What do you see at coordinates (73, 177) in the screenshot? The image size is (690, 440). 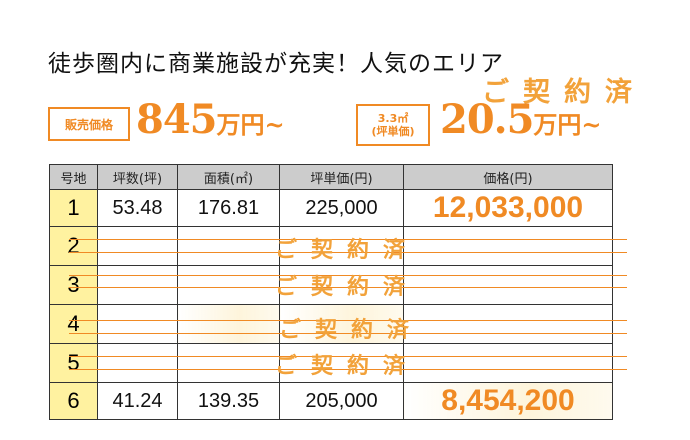 I see `header-lot: 号地` at bounding box center [73, 177].